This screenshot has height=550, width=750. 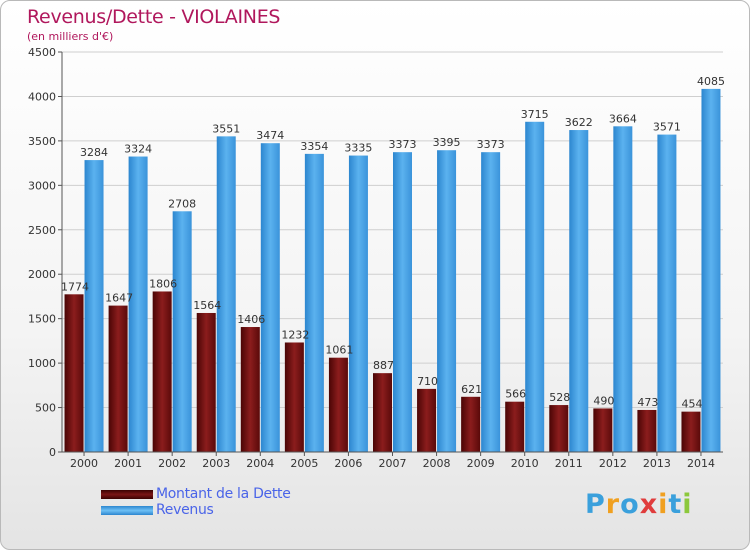 I want to click on data-label-revenus: 3551, so click(x=226, y=128).